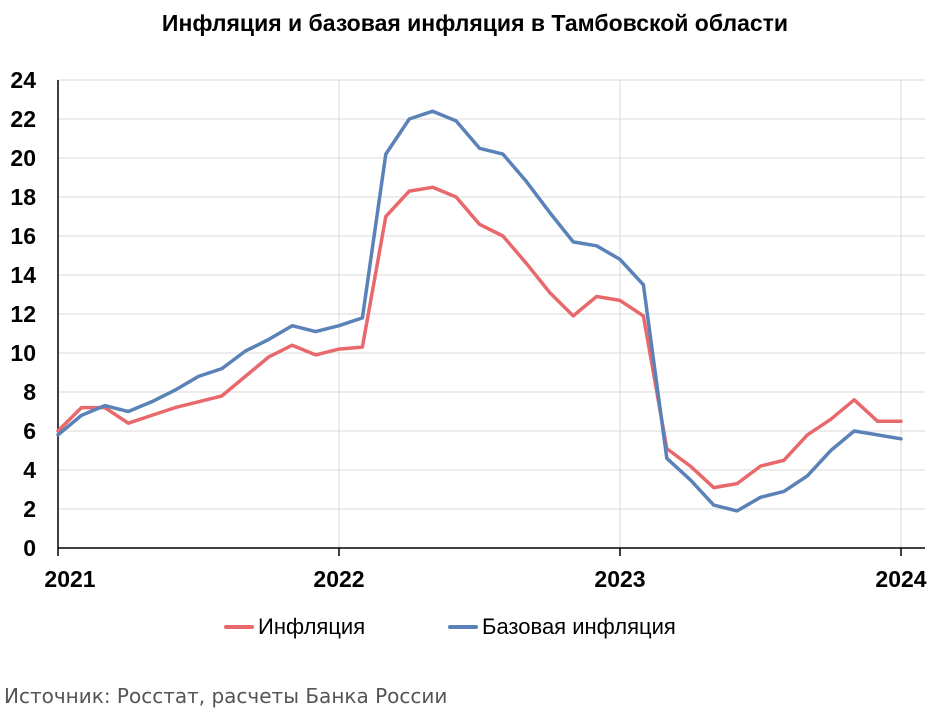 The height and width of the screenshot is (712, 950). Describe the element at coordinates (23, 80) in the screenshot. I see `y-tick-label: 24` at that location.